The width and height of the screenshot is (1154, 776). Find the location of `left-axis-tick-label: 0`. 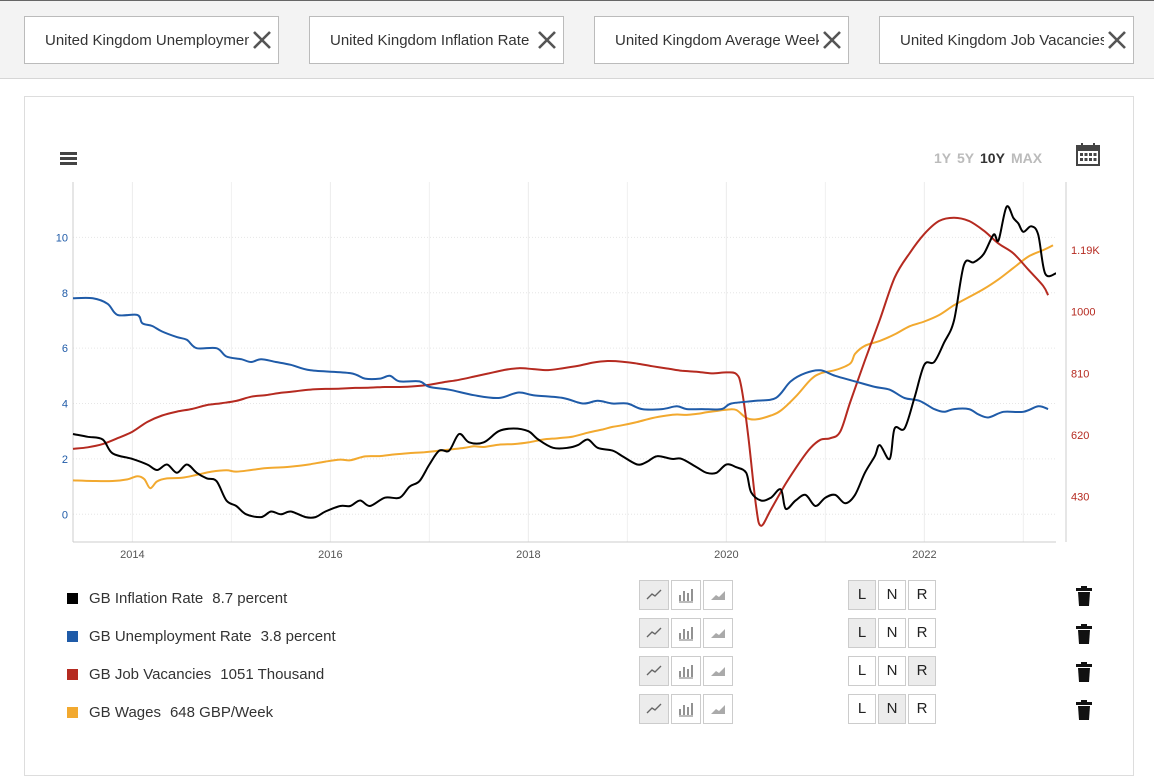

left-axis-tick-label: 0 is located at coordinates (65, 515).